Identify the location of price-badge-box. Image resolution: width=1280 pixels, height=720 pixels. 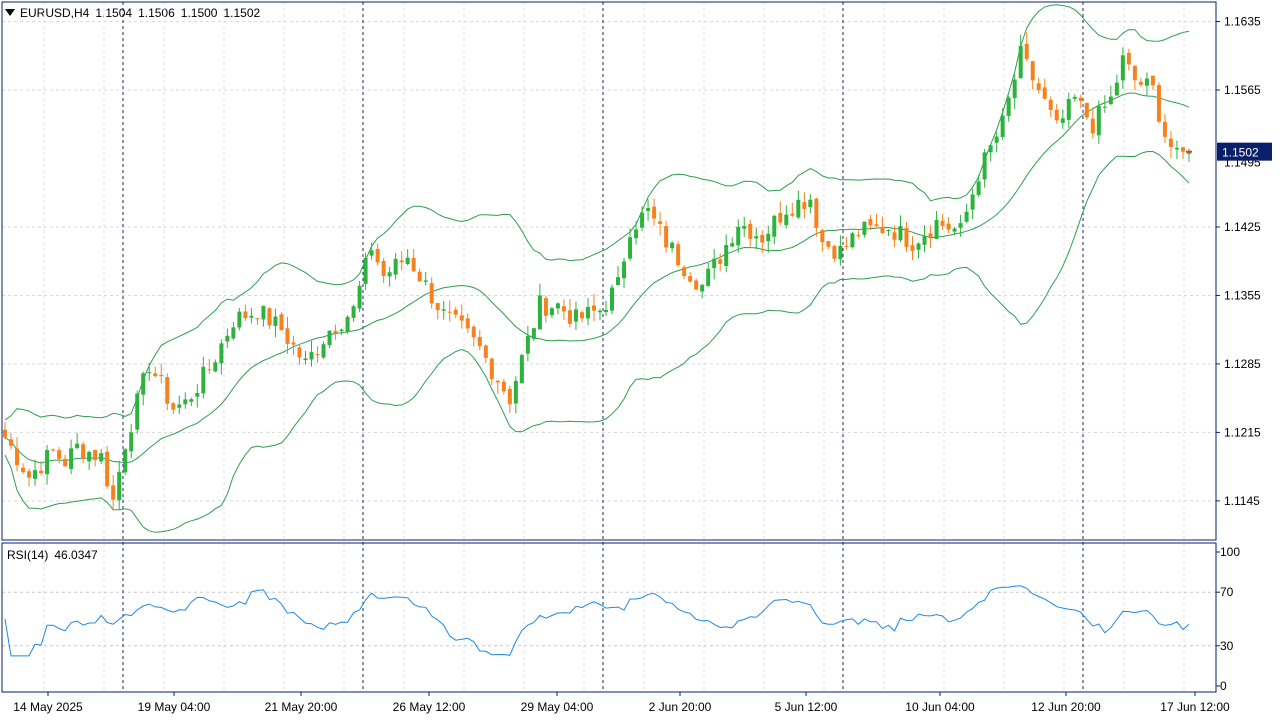
(1244, 151).